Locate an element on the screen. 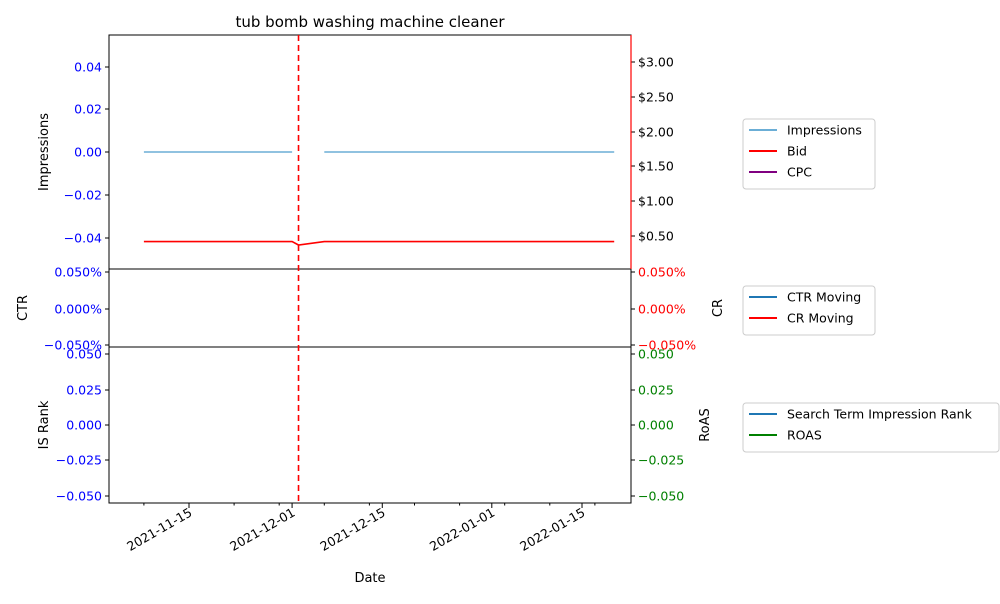  y2-tick-label: $1.00 is located at coordinates (656, 201).